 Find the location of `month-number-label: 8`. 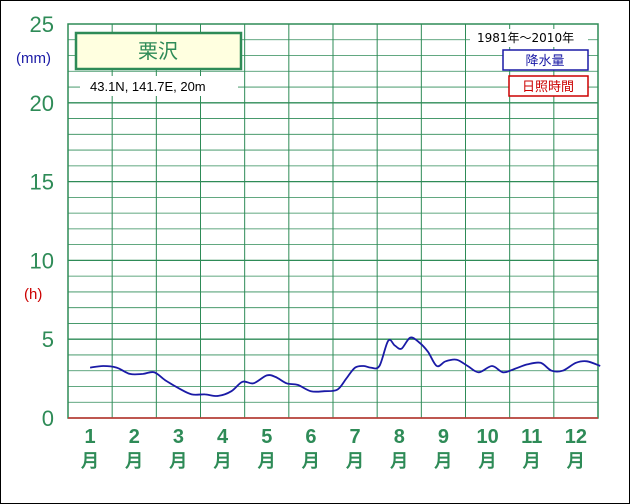

month-number-label: 8 is located at coordinates (399, 437).